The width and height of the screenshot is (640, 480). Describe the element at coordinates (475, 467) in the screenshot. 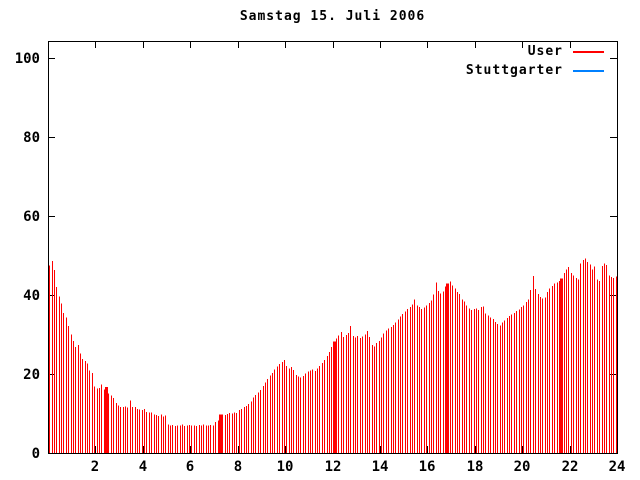

I see `svg-text: 18` at that location.